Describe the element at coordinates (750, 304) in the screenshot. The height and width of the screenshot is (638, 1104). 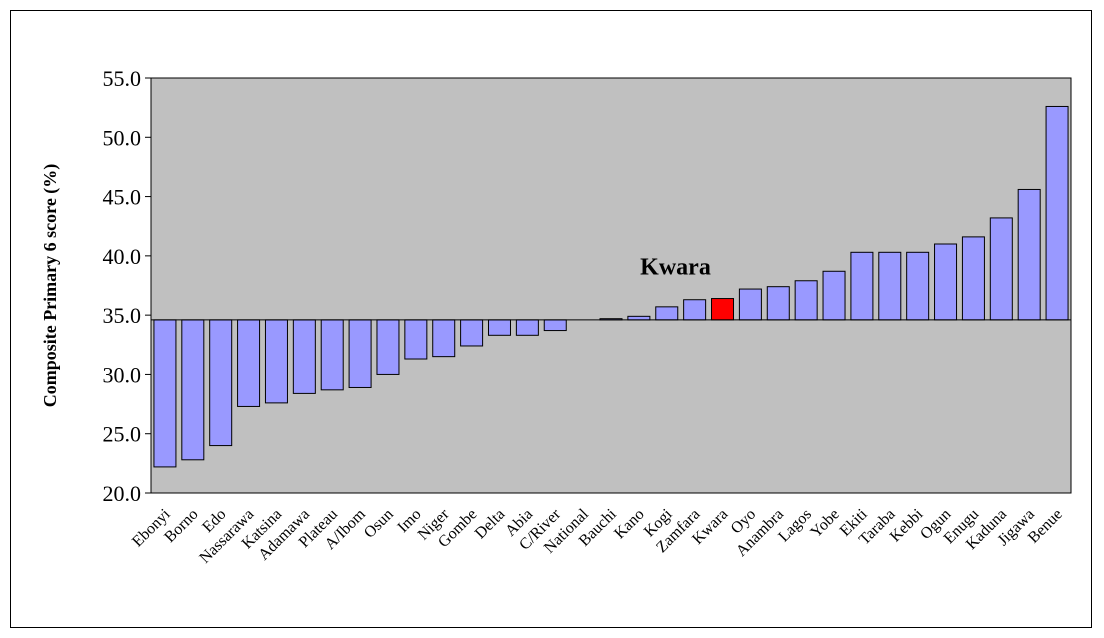
I see `bar-oyo` at that location.